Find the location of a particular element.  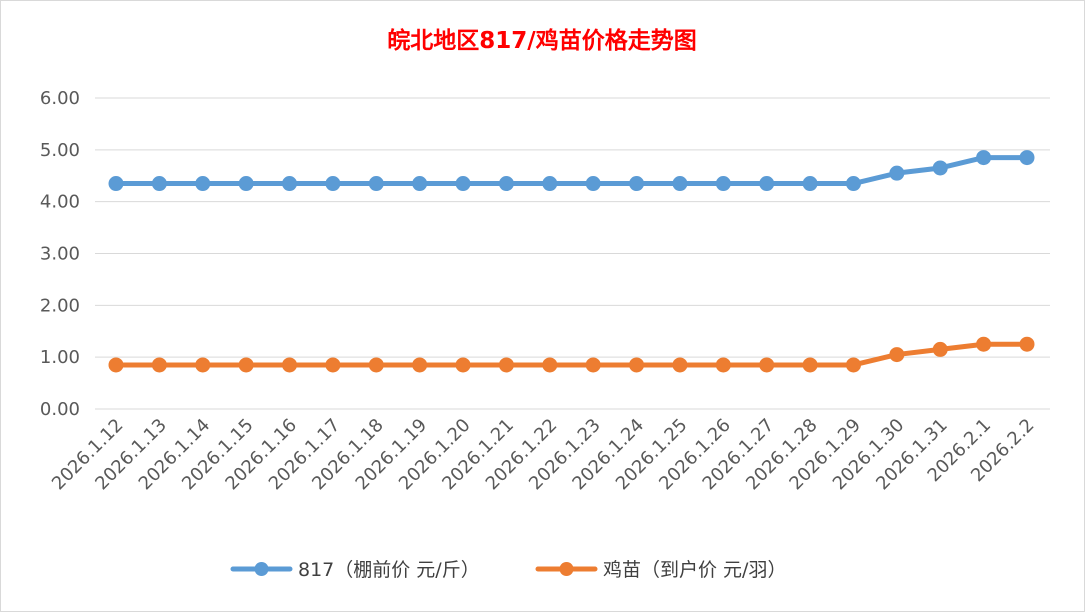

y-axis-ticks: 0.00 1.00 2.00 3.00 4.00 5.00 6.00 is located at coordinates (60, 254).